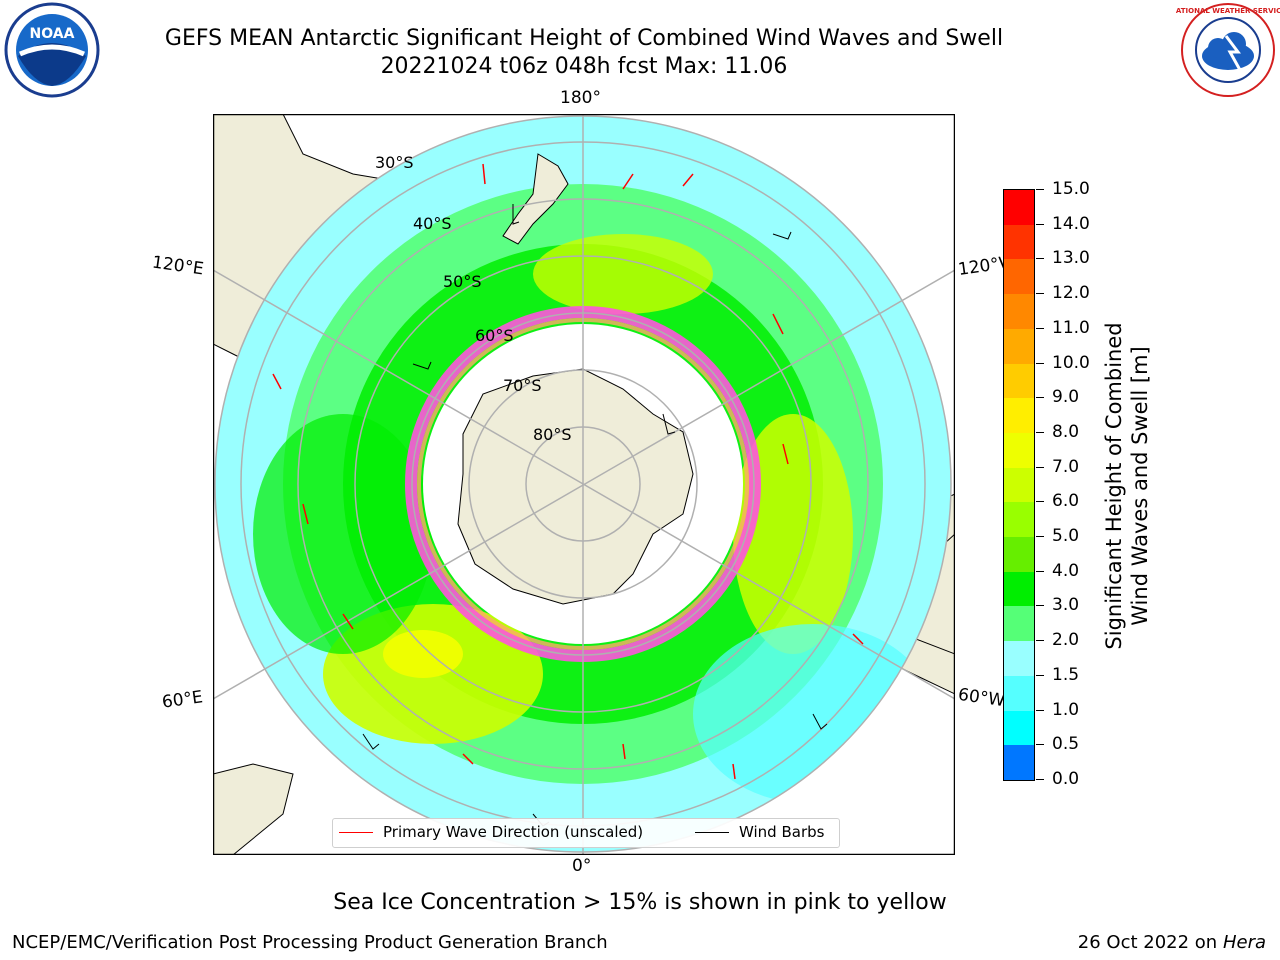 This screenshot has height=960, width=1280. Describe the element at coordinates (1071, 258) in the screenshot. I see `colorbar-tick-label: 13.0` at that location.